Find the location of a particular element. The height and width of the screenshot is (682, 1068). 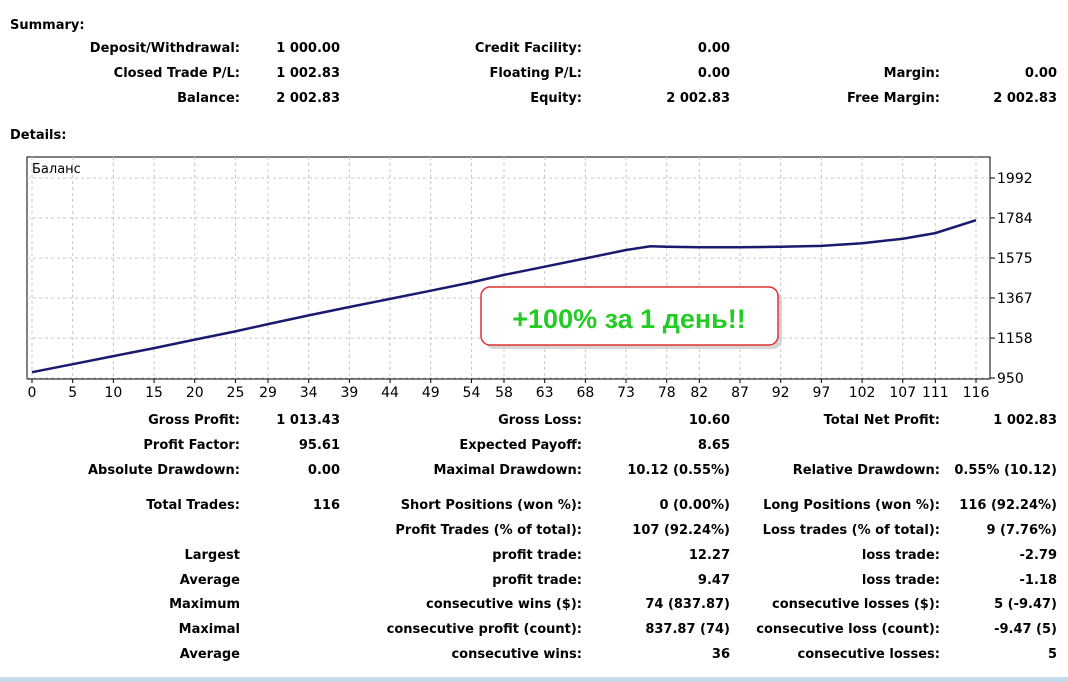

stats-label: consecutive losses: is located at coordinates (868, 654).